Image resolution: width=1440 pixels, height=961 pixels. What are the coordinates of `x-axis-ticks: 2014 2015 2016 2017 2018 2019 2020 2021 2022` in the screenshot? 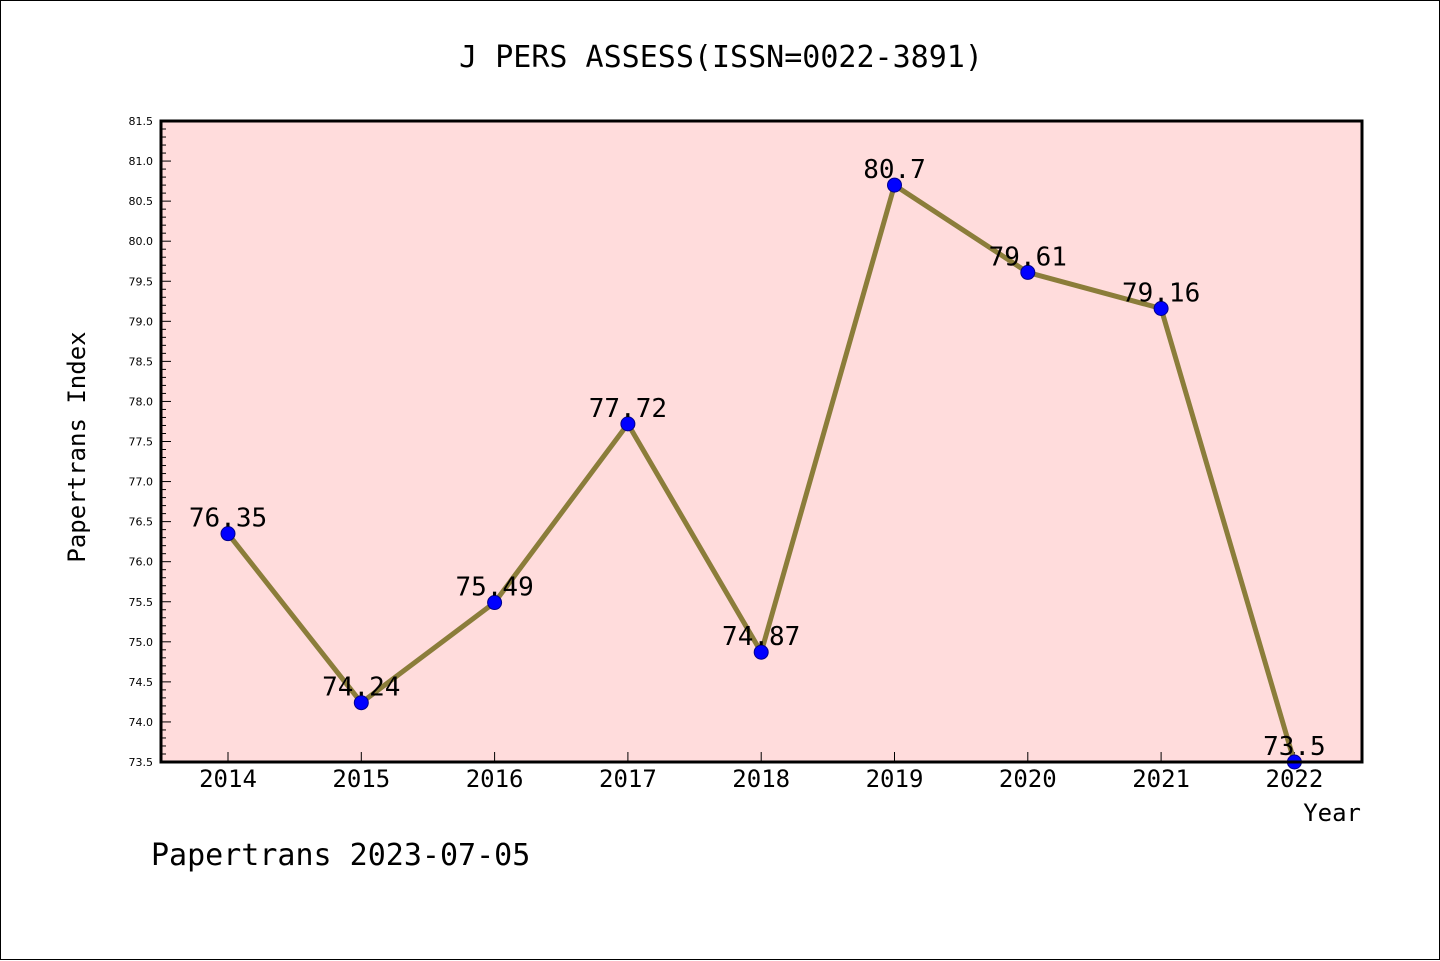 It's located at (761, 772).